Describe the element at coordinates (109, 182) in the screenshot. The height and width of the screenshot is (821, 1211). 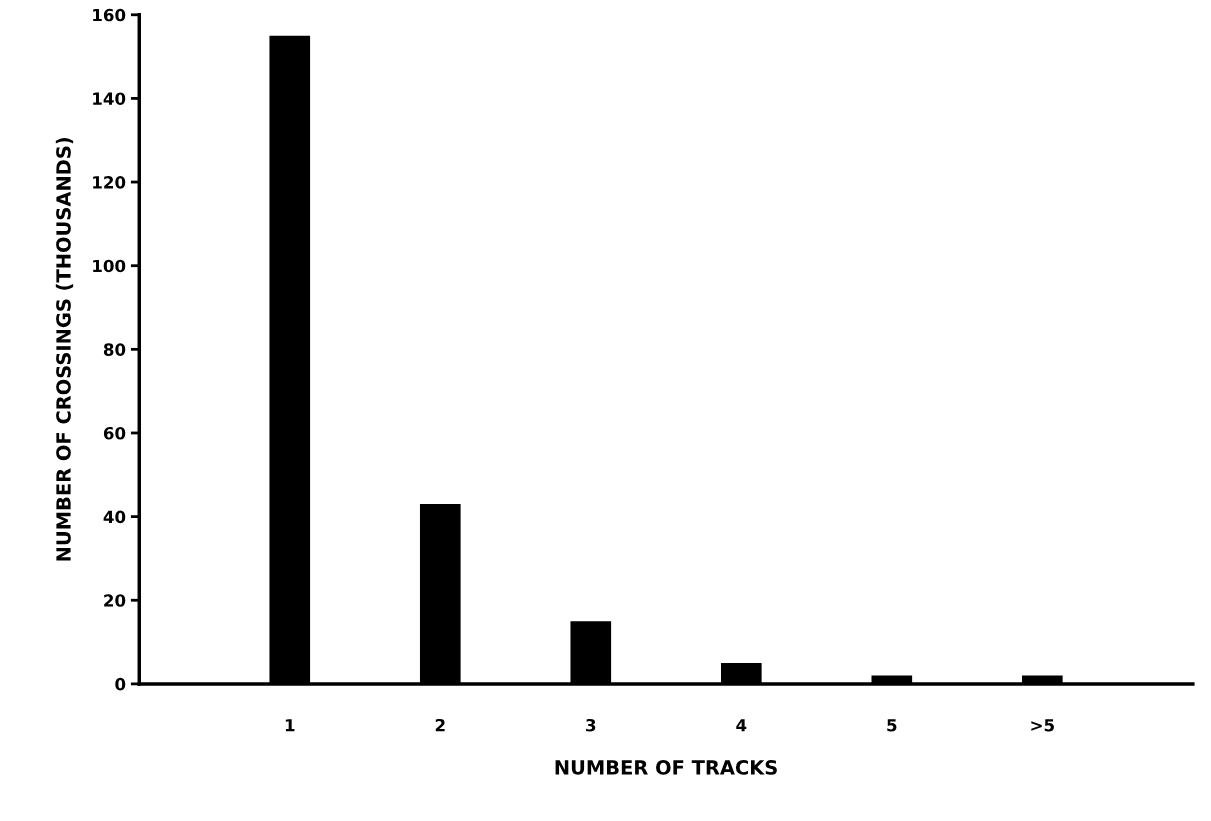
I see `y-tick-label: 120` at that location.